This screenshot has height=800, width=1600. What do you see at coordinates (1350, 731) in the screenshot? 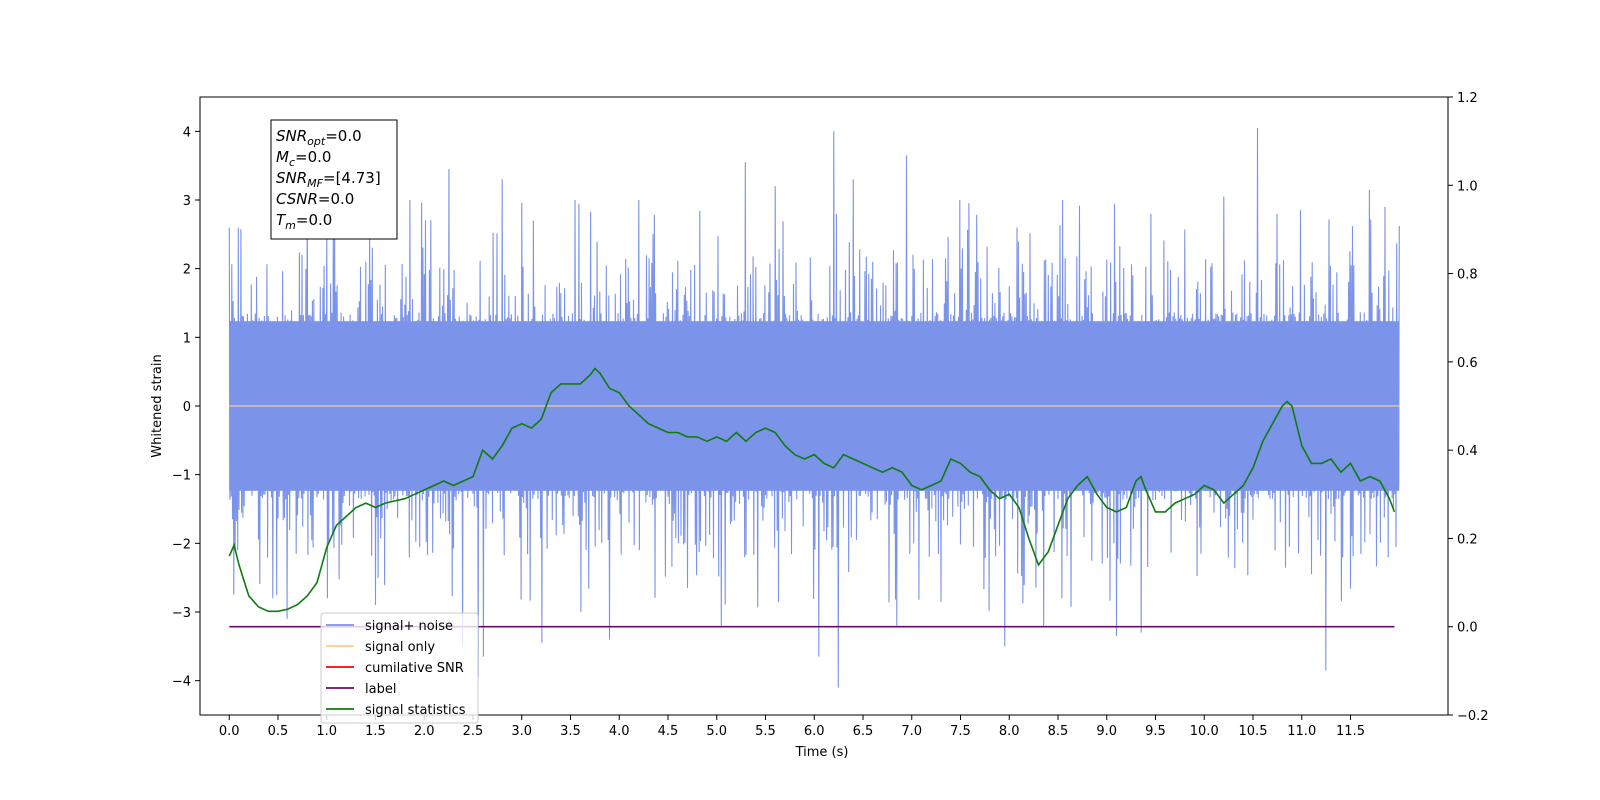
I see `x-tick-label: 11.5` at bounding box center [1350, 731].